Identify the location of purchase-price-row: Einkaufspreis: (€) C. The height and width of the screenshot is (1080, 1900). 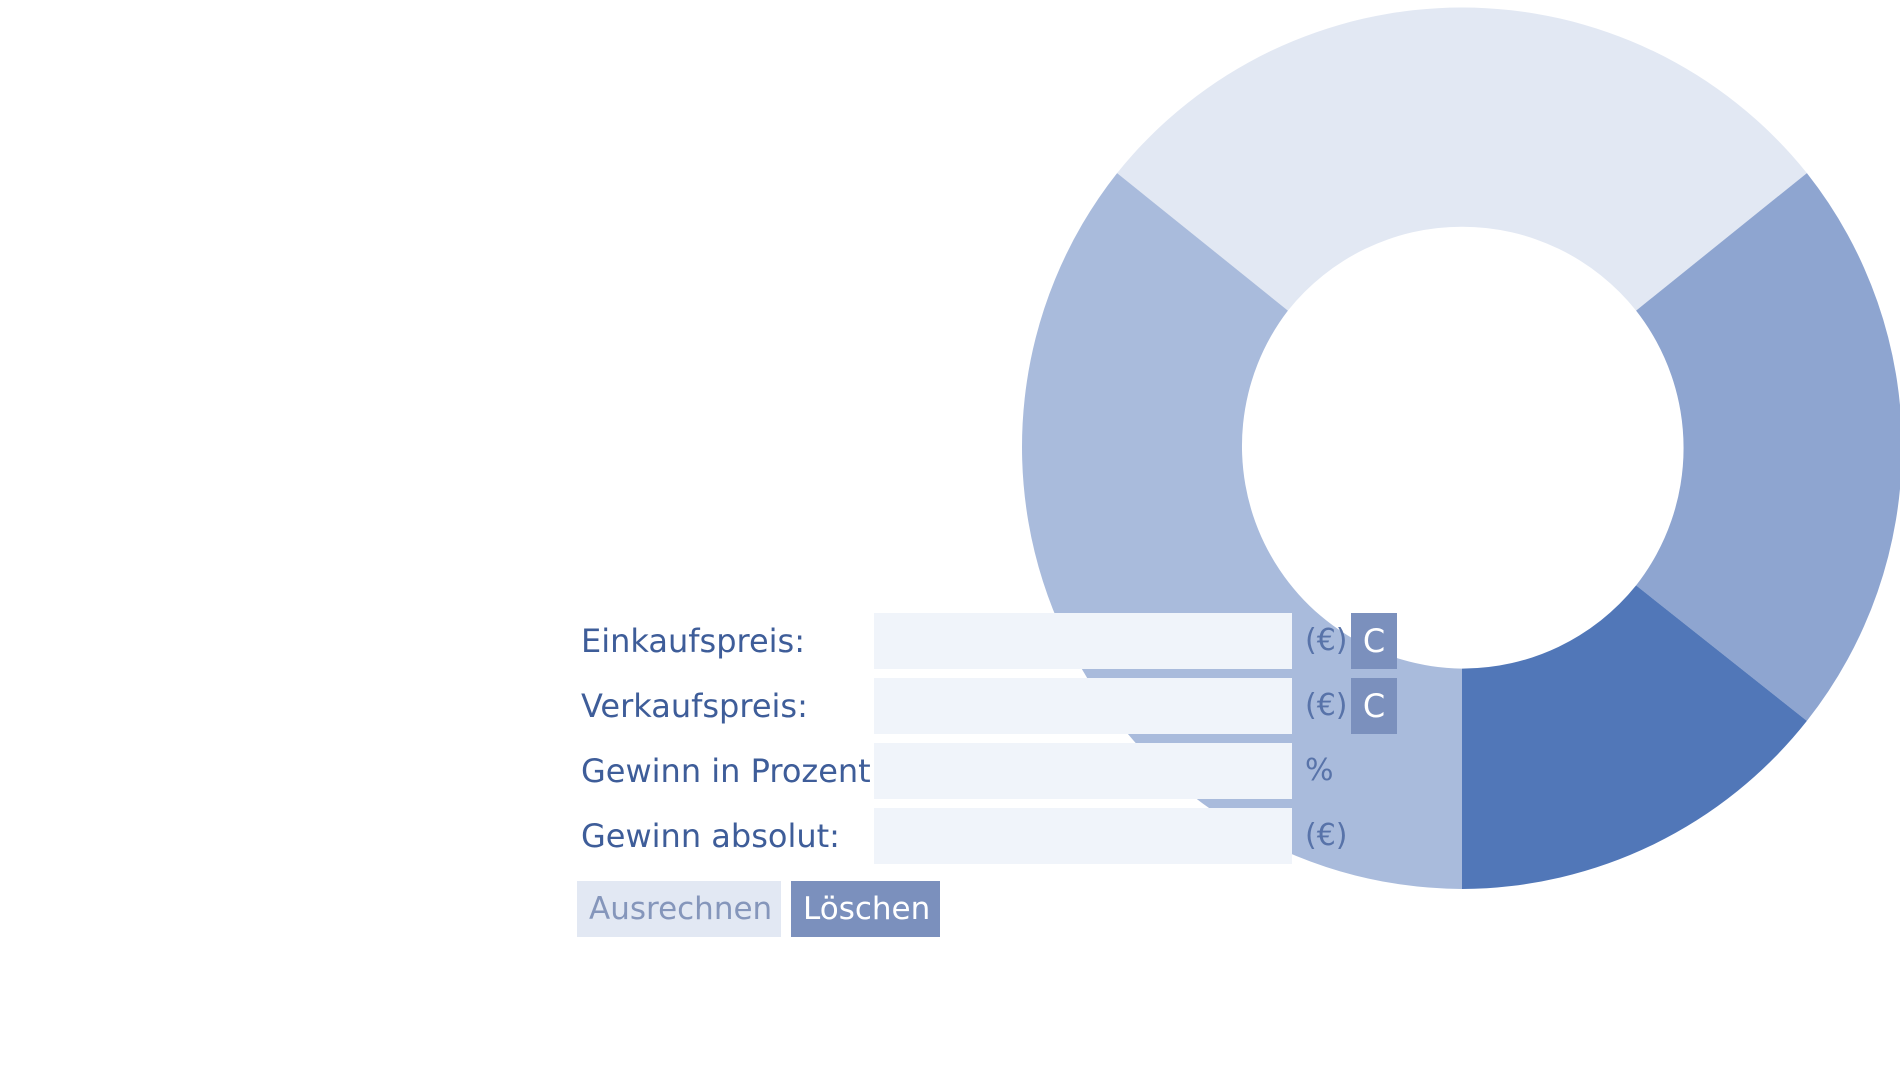
(1011, 641).